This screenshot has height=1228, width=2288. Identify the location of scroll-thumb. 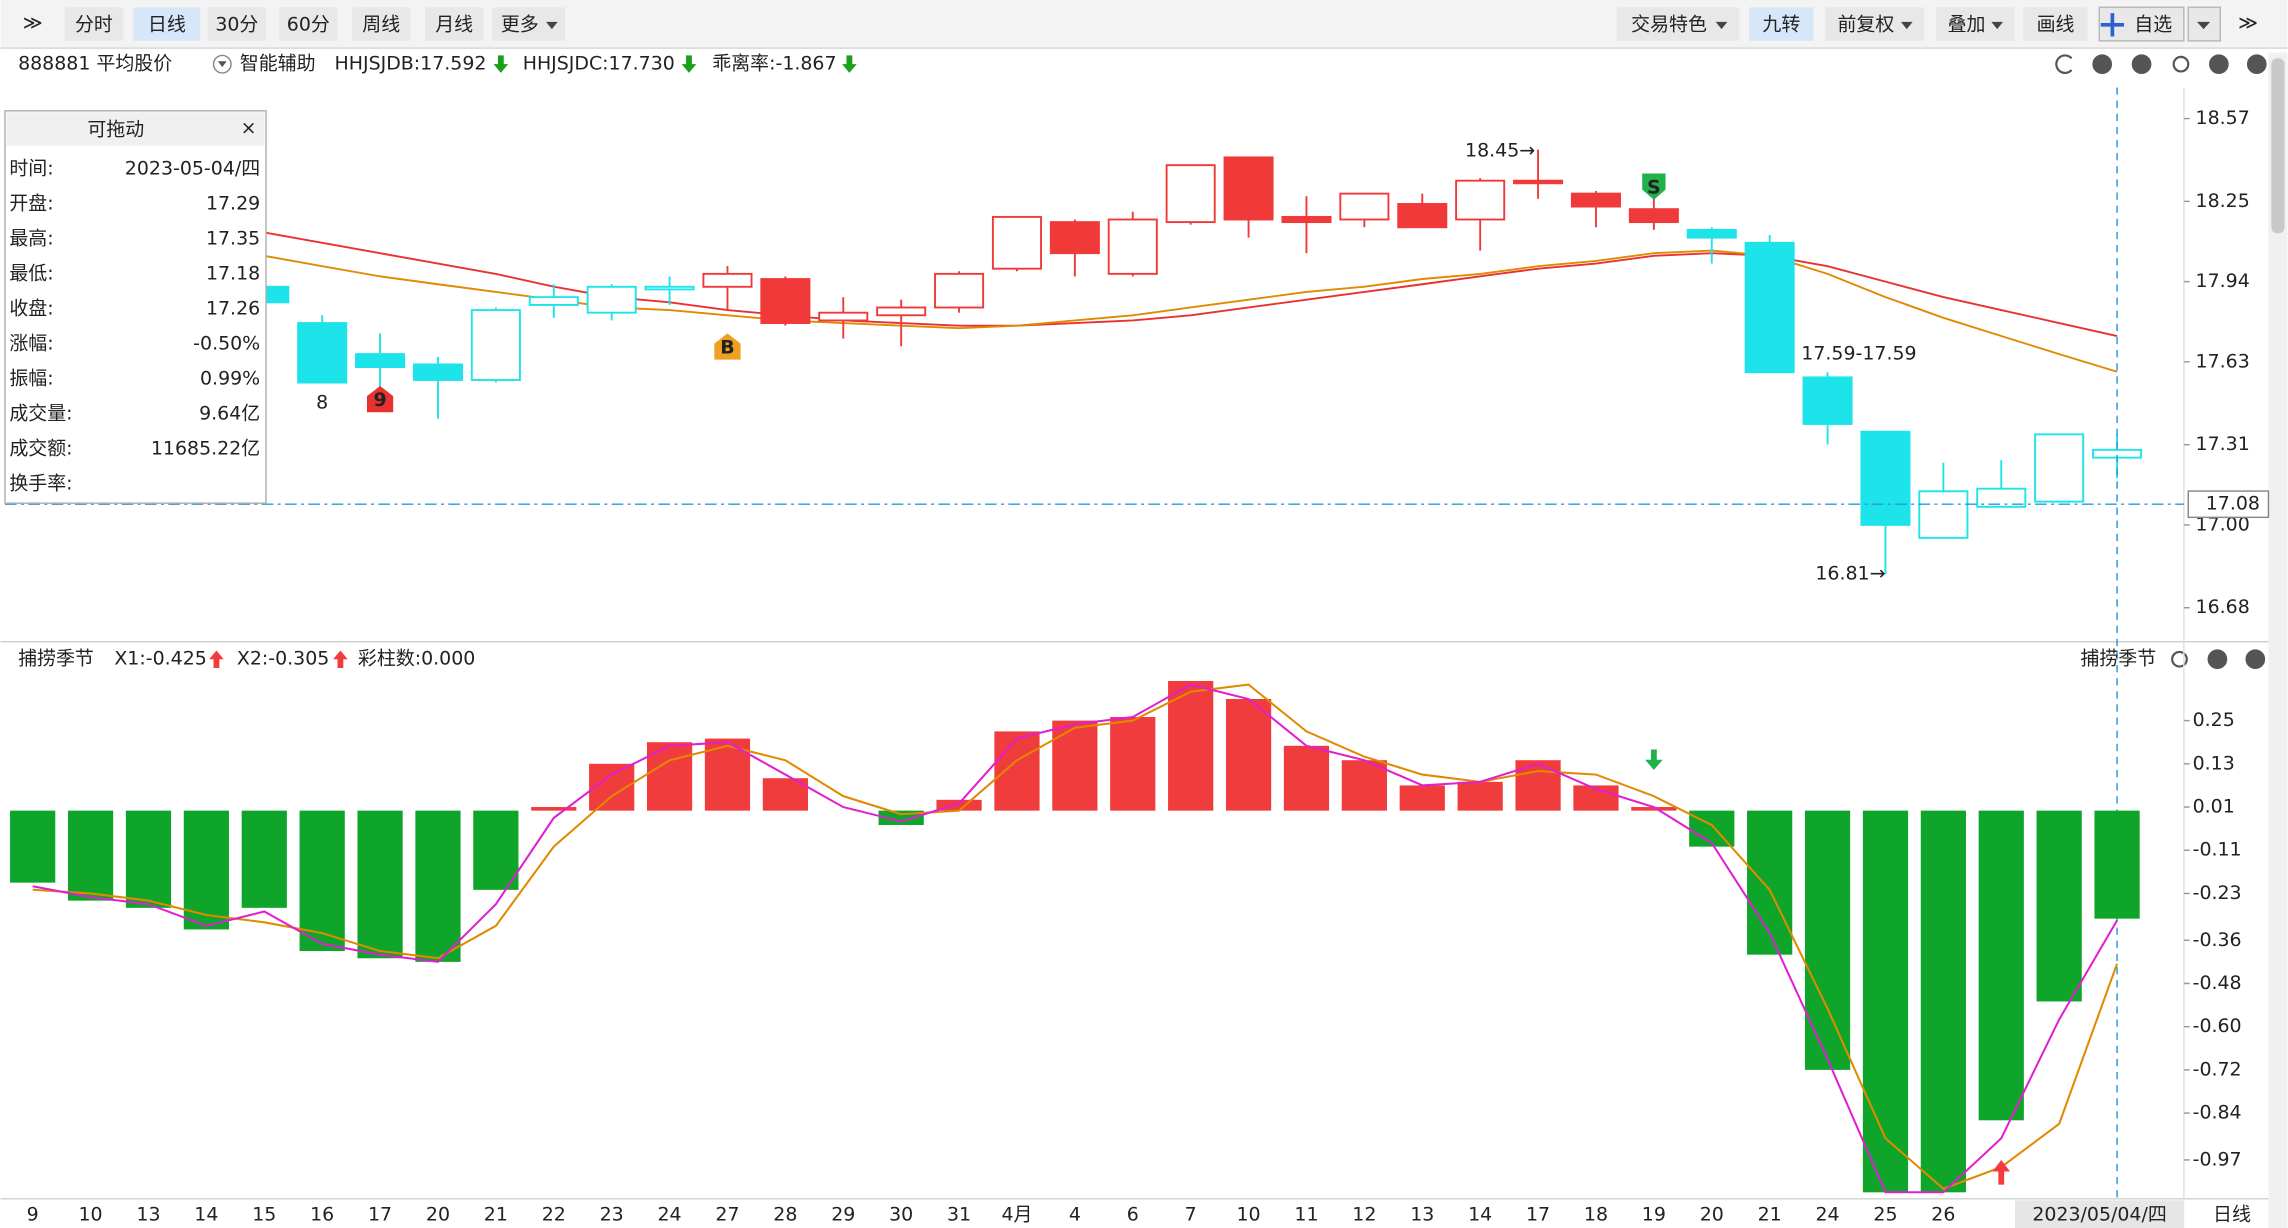
(2278, 146).